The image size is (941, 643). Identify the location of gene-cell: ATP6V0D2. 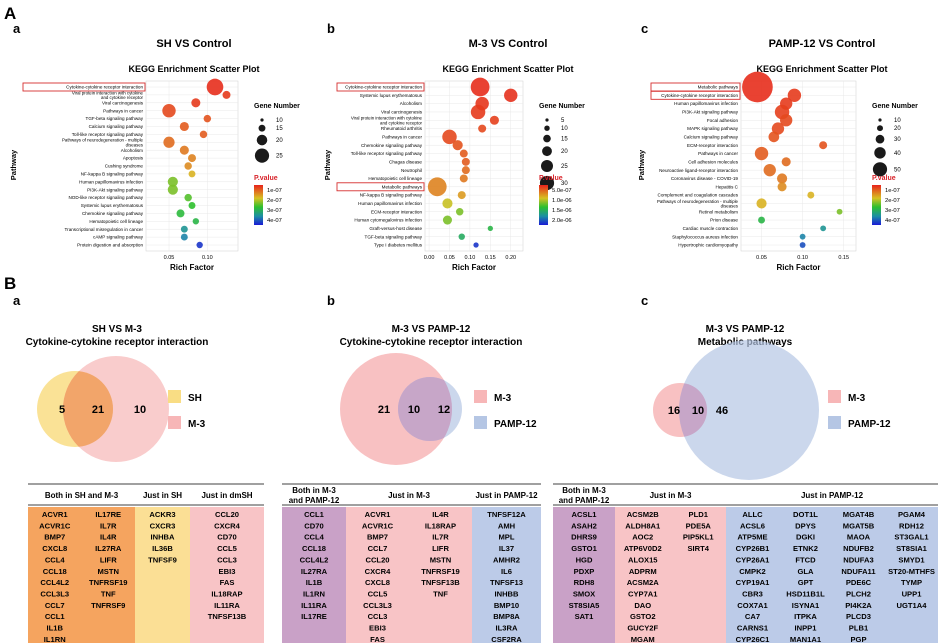
(643, 548).